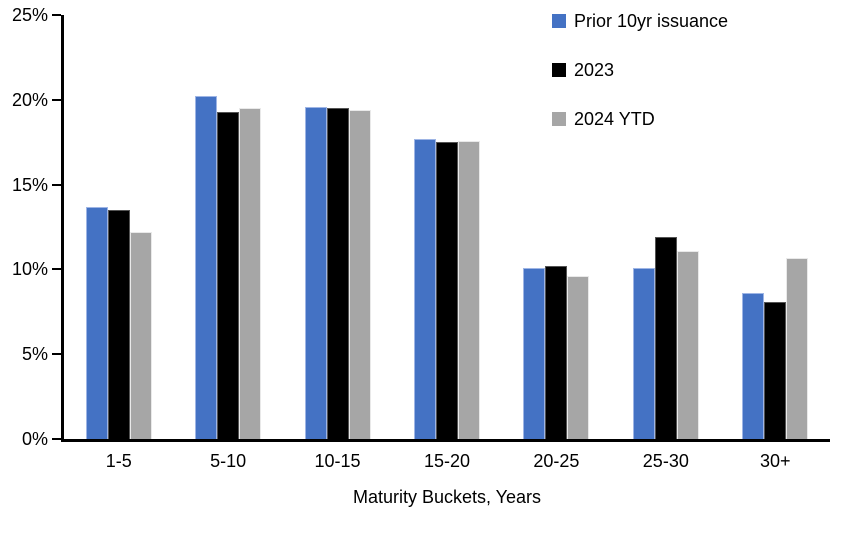 The width and height of the screenshot is (852, 534). Describe the element at coordinates (29, 184) in the screenshot. I see `y-tick-label: 15%` at that location.